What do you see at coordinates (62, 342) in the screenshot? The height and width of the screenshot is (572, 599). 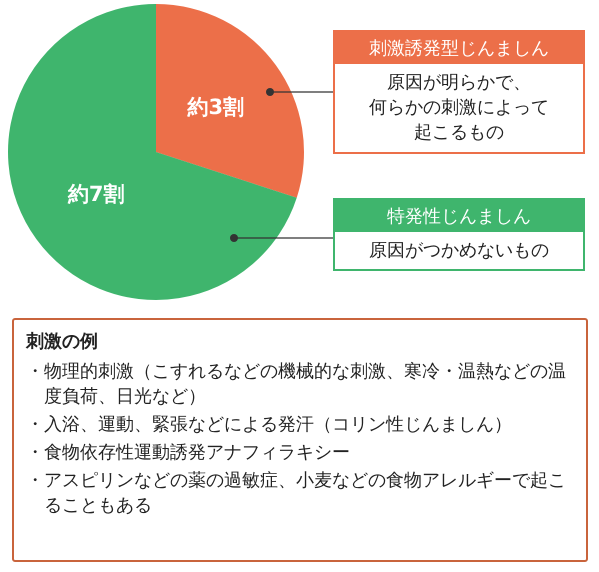 I see `text: 刺激の例` at bounding box center [62, 342].